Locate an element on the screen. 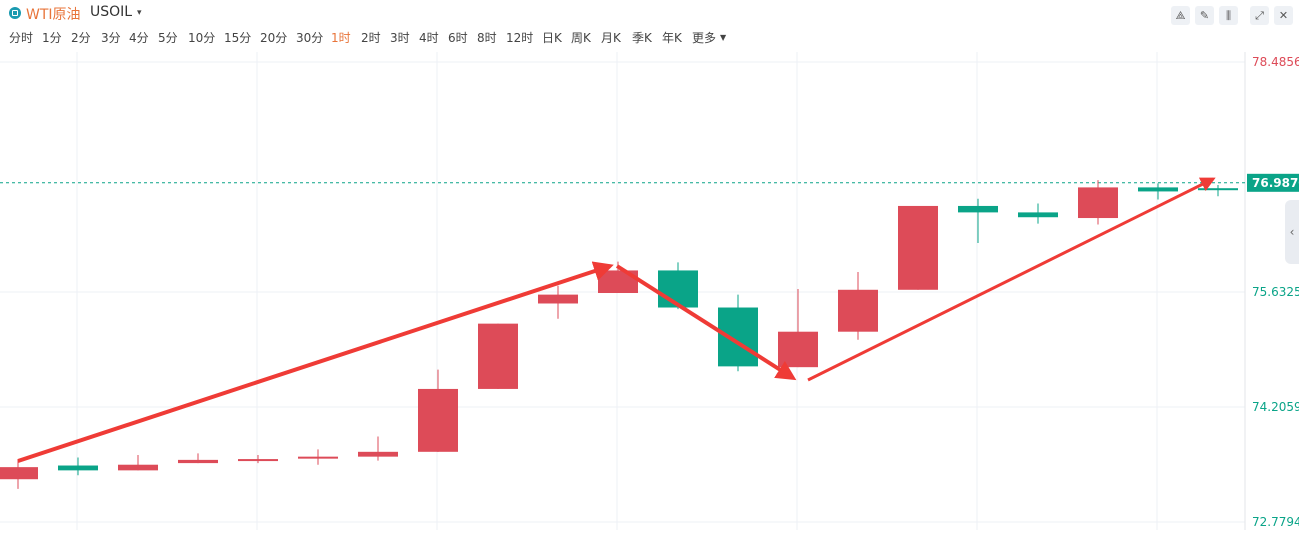 The width and height of the screenshot is (1299, 548). timeframe-2: 2分 is located at coordinates (81, 38).